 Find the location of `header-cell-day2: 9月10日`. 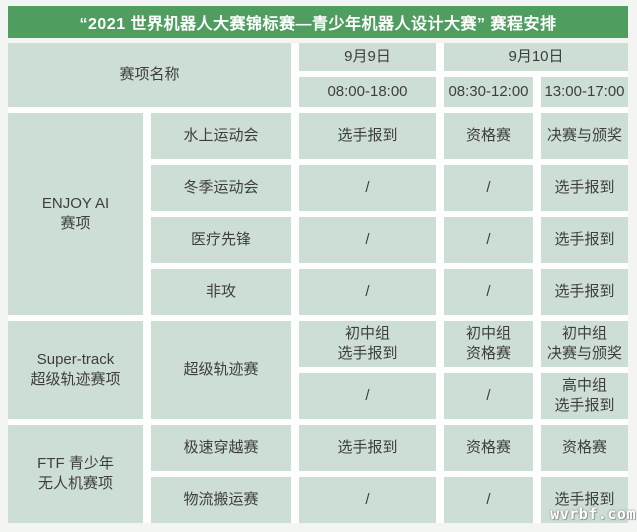

header-cell-day2: 9月10日 is located at coordinates (536, 57).